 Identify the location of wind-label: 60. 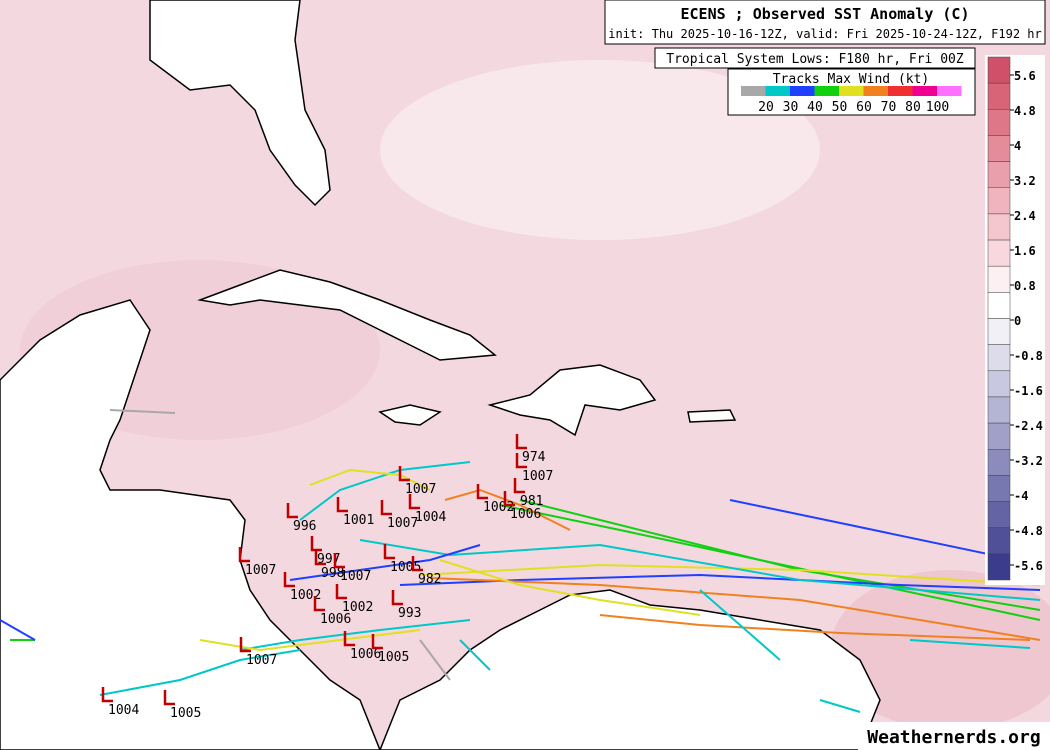
(864, 107).